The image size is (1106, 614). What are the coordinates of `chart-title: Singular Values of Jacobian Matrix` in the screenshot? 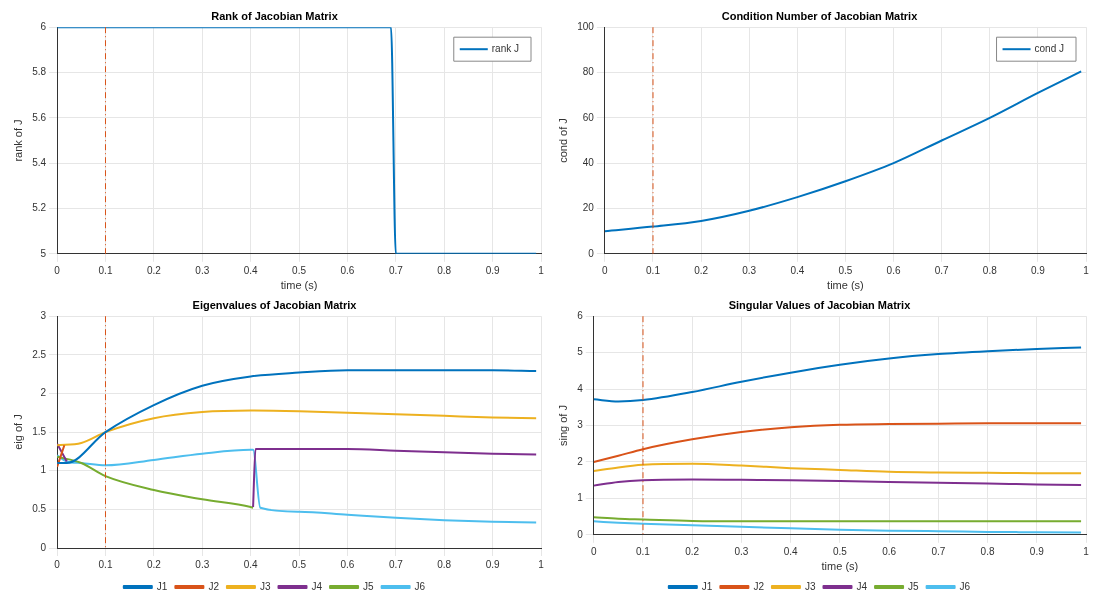 It's located at (820, 304).